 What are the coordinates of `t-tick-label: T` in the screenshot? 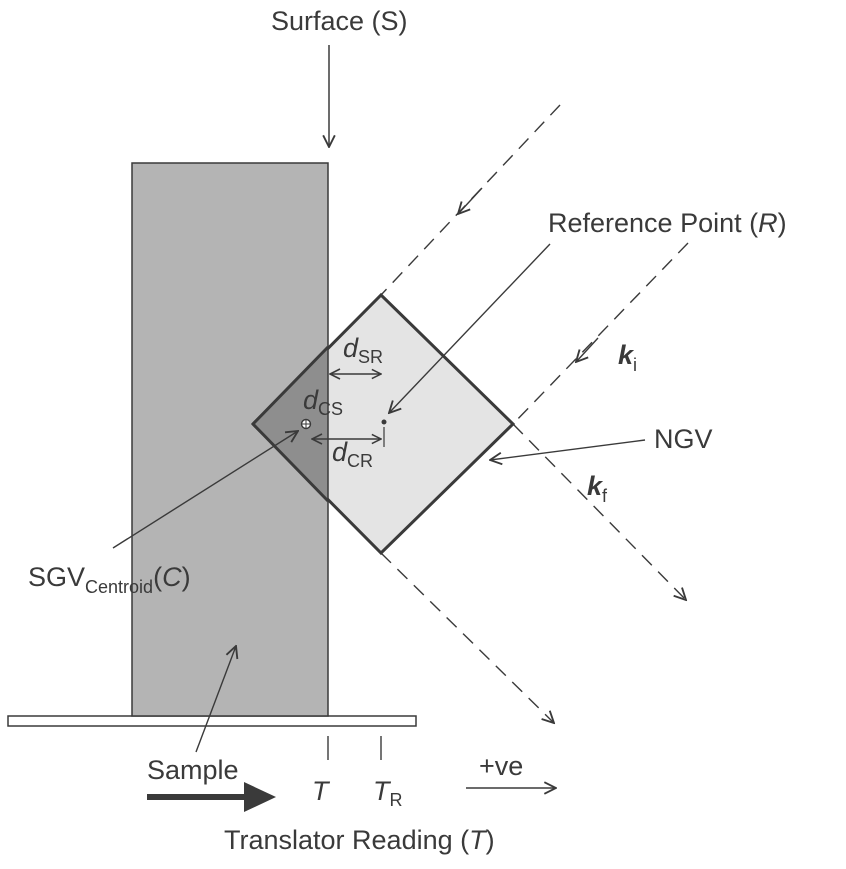 It's located at (321, 791).